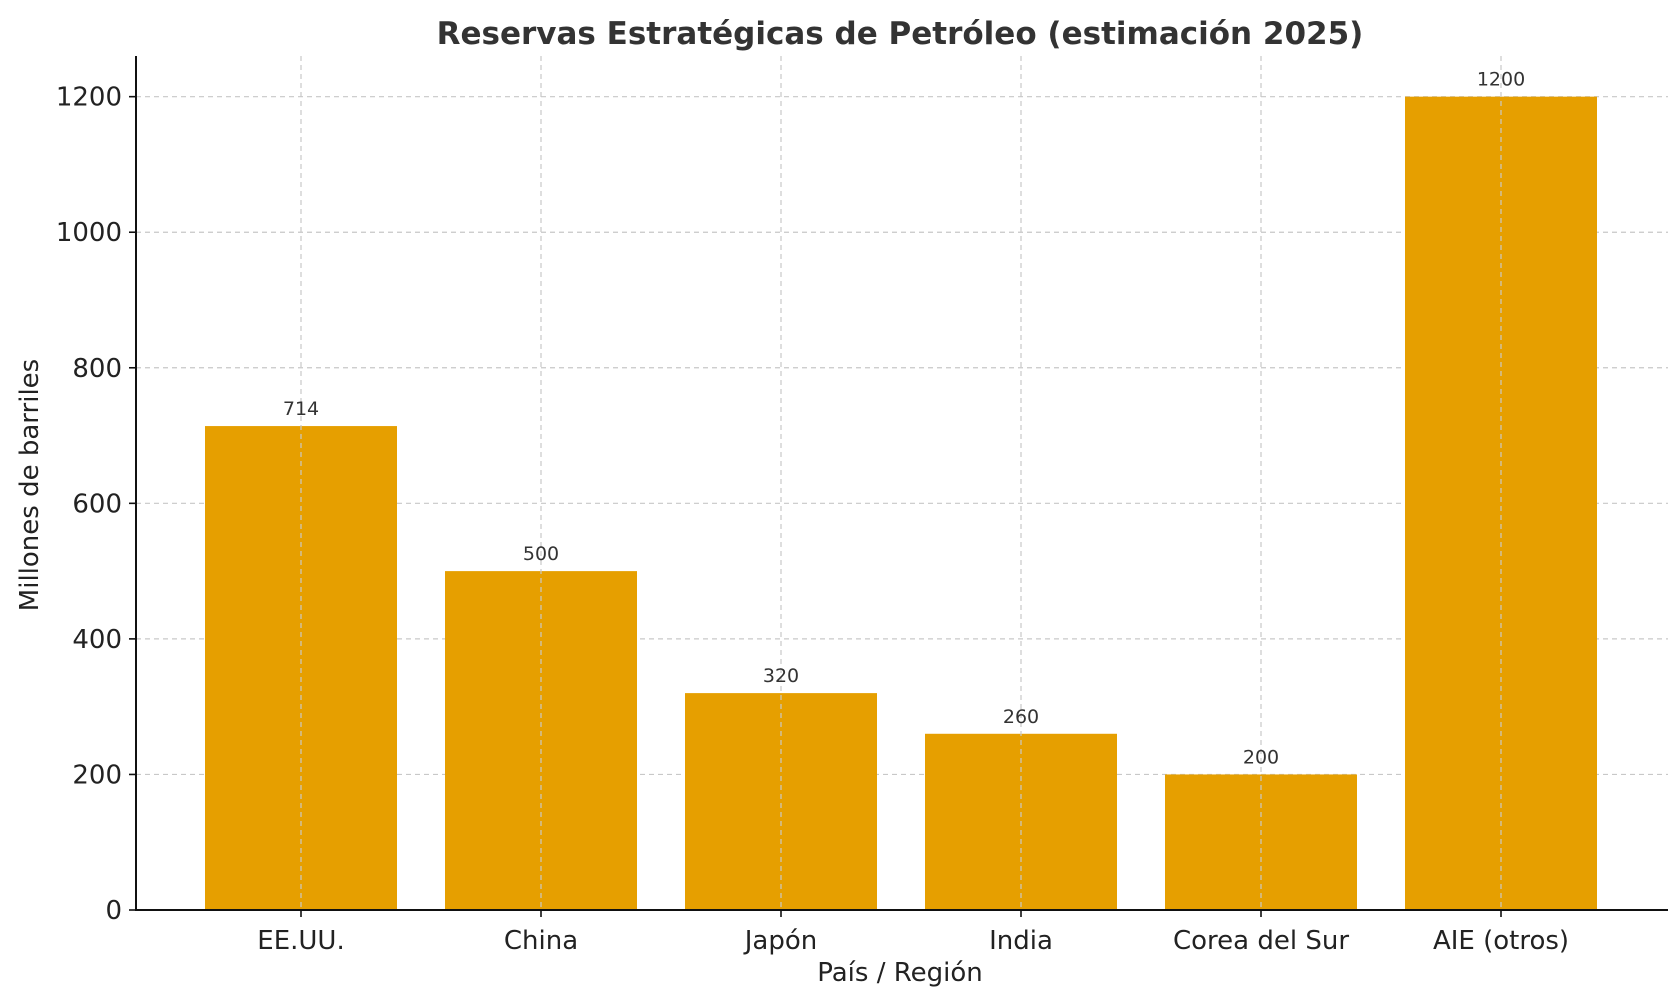 The width and height of the screenshot is (1677, 1000). Describe the element at coordinates (1021, 941) in the screenshot. I see `x-tick-label: India` at that location.